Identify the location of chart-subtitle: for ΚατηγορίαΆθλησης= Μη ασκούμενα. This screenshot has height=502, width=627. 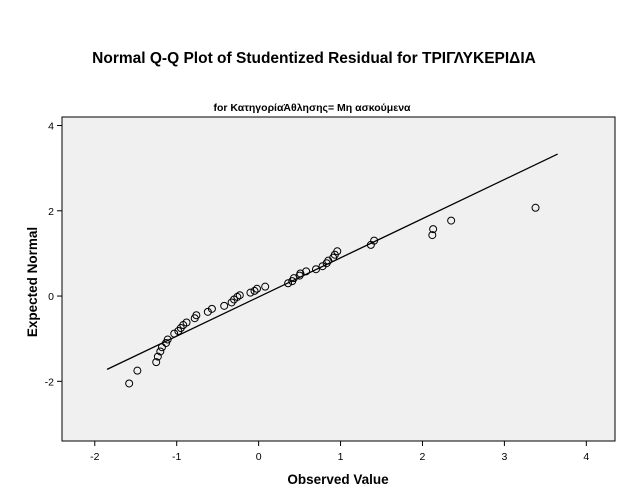
(313, 108).